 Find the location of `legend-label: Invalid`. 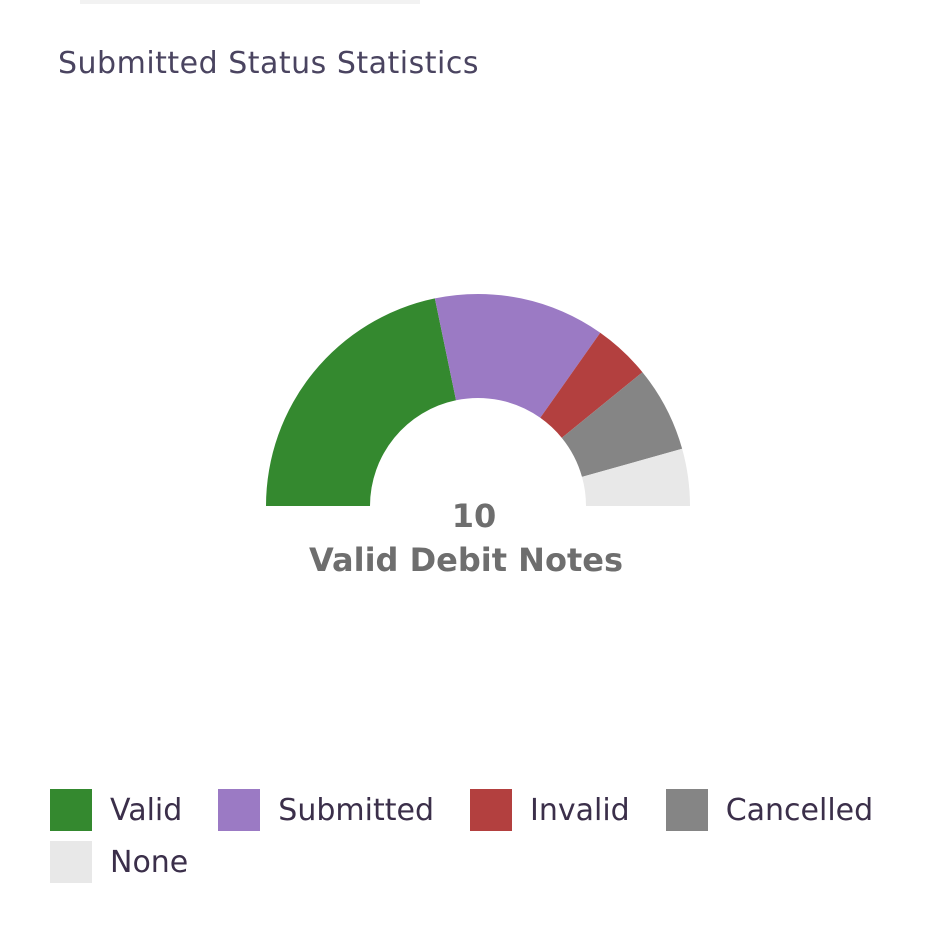

legend-label: Invalid is located at coordinates (579, 810).